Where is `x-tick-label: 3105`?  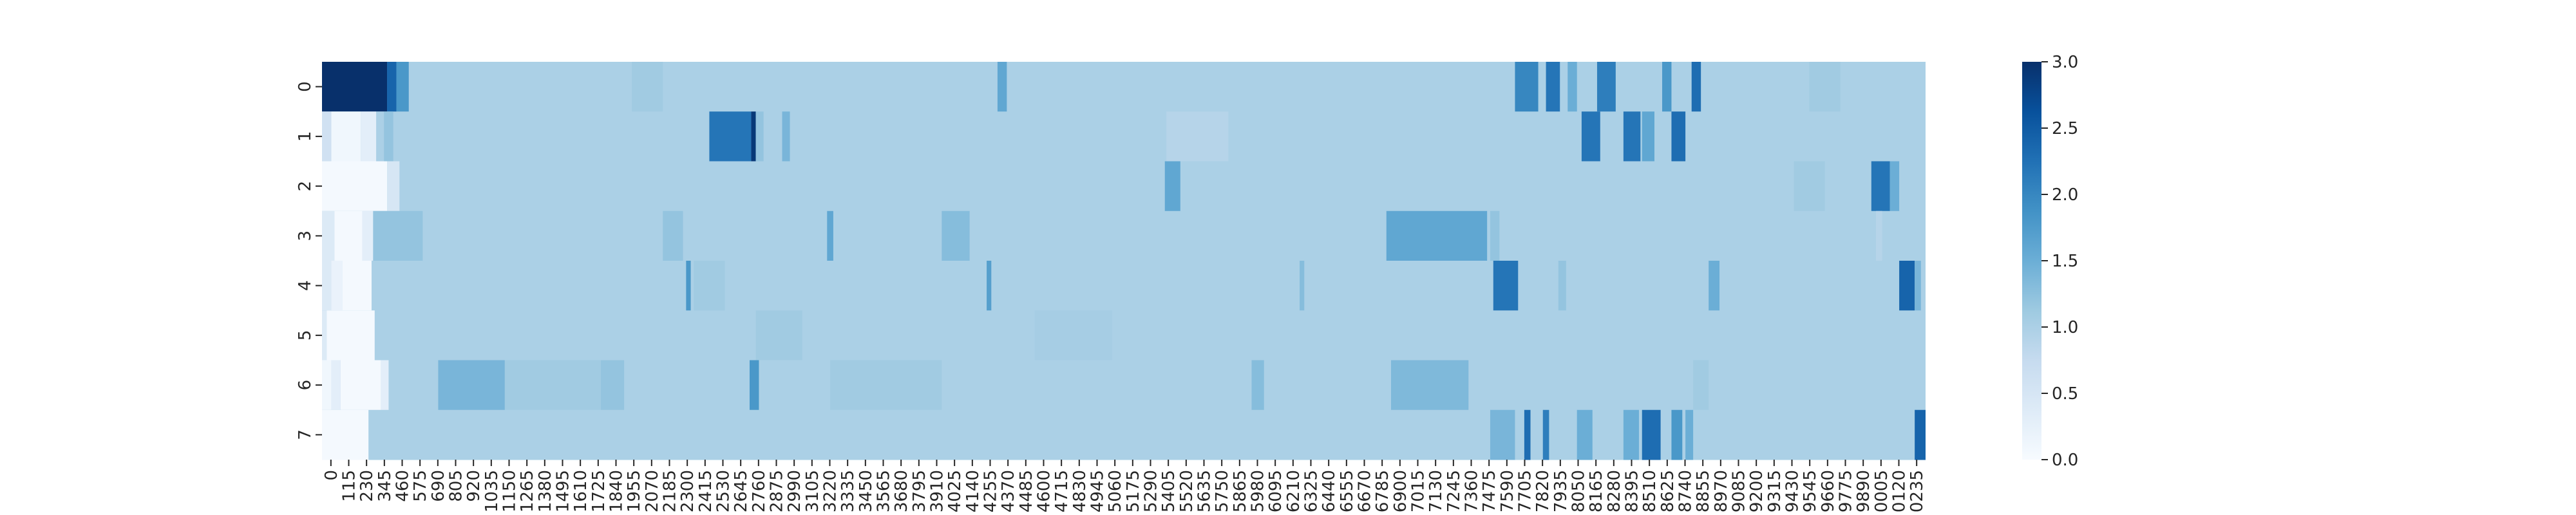 x-tick-label: 3105 is located at coordinates (813, 491).